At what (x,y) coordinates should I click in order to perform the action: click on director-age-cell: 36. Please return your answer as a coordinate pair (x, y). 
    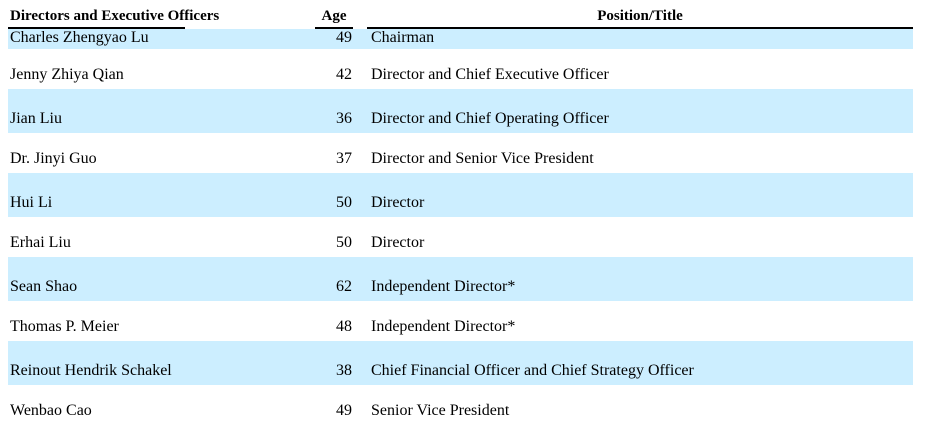
    Looking at the image, I should click on (344, 118).